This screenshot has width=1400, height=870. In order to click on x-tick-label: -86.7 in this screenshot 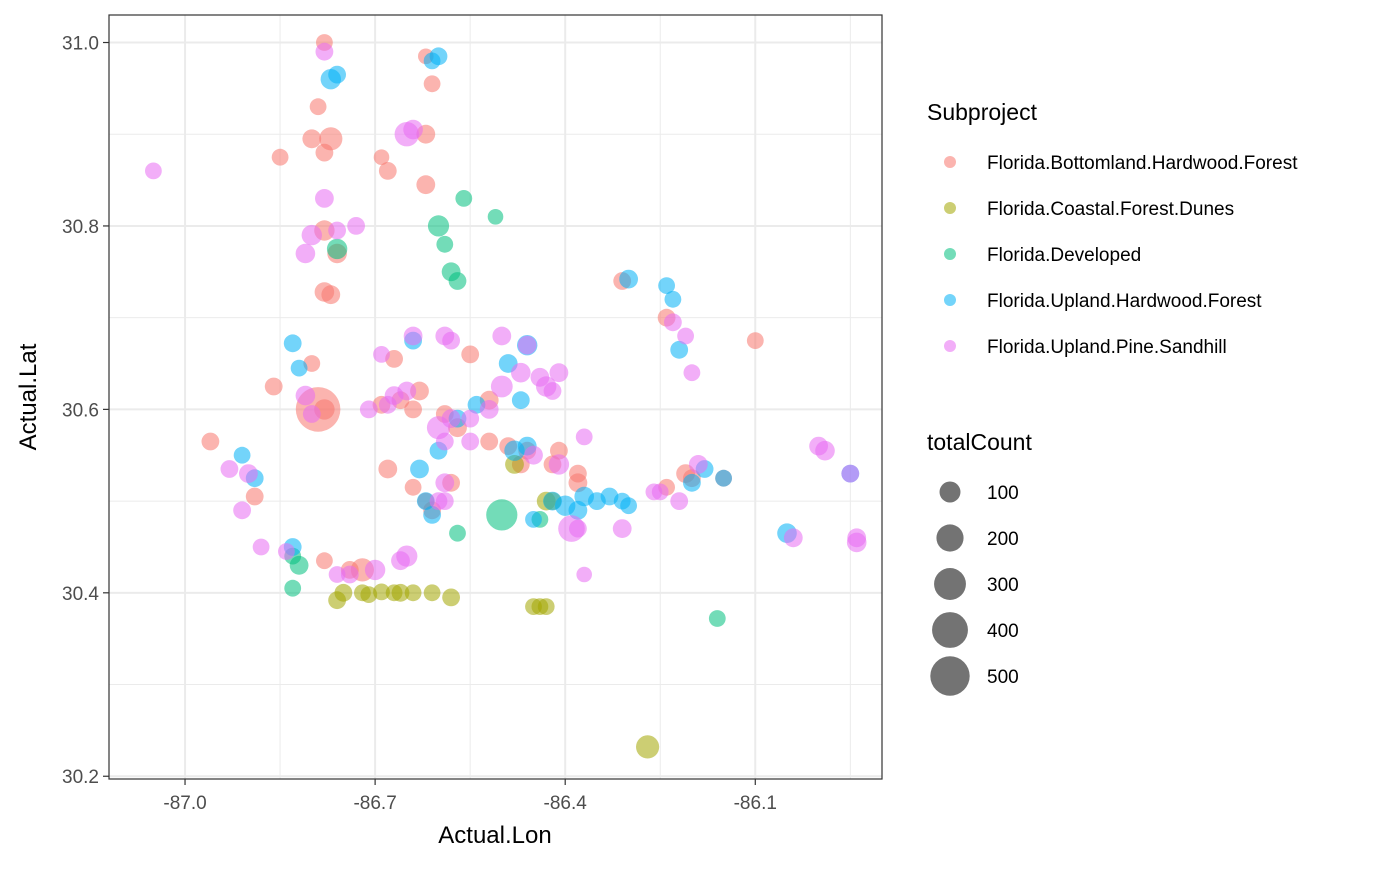, I will do `click(374, 803)`.